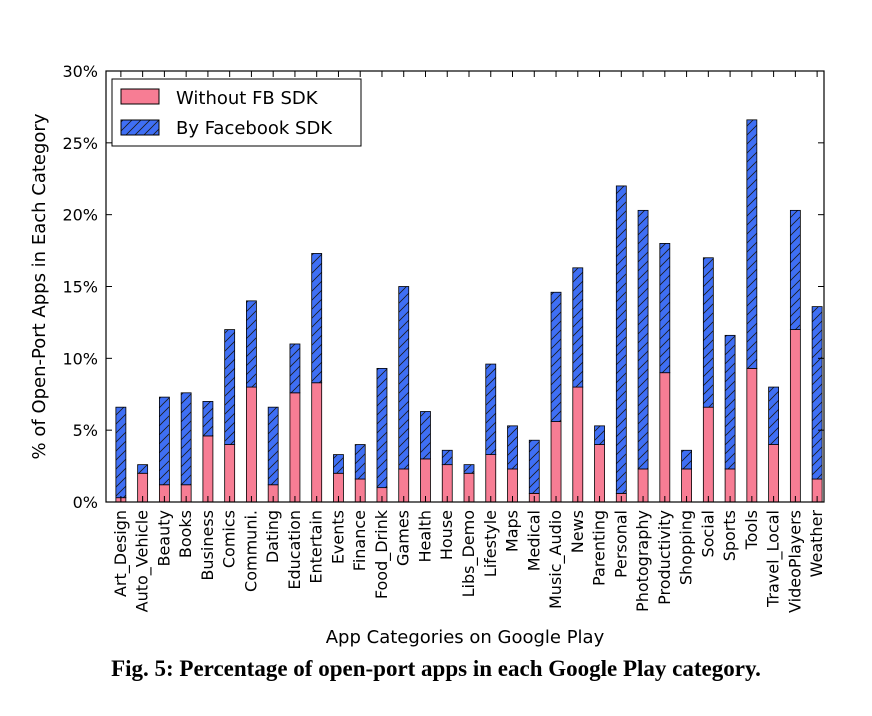 The width and height of the screenshot is (872, 716). What do you see at coordinates (816, 544) in the screenshot?
I see `x-tick-label: Weather` at bounding box center [816, 544].